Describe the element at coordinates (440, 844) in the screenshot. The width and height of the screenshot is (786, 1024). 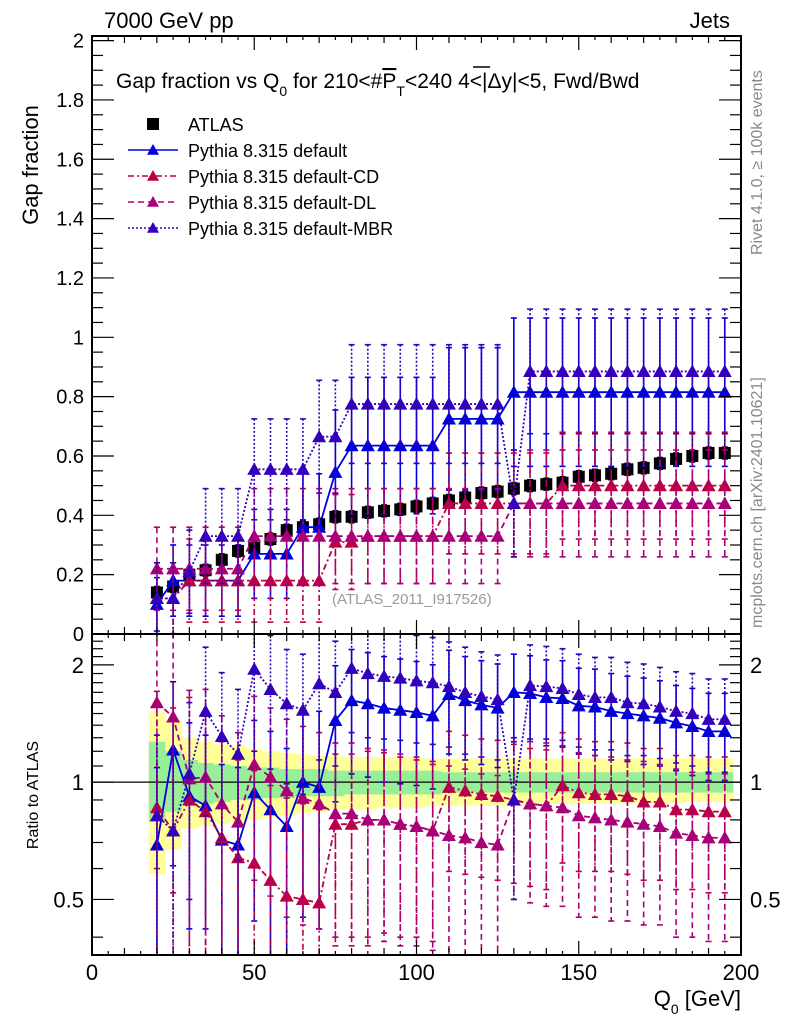
I see `series-line` at that location.